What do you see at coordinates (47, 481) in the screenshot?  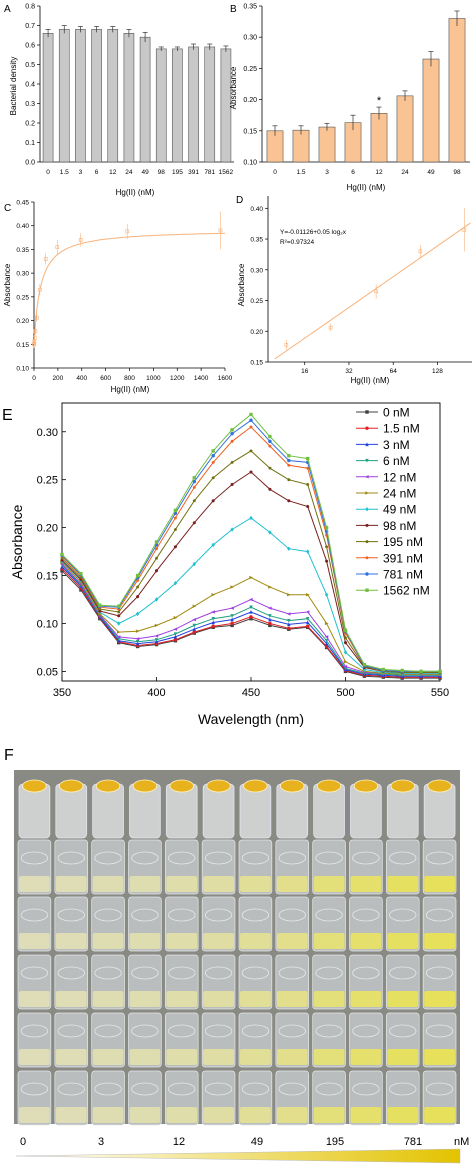 I see `e-y-tick-label: 0.25` at bounding box center [47, 481].